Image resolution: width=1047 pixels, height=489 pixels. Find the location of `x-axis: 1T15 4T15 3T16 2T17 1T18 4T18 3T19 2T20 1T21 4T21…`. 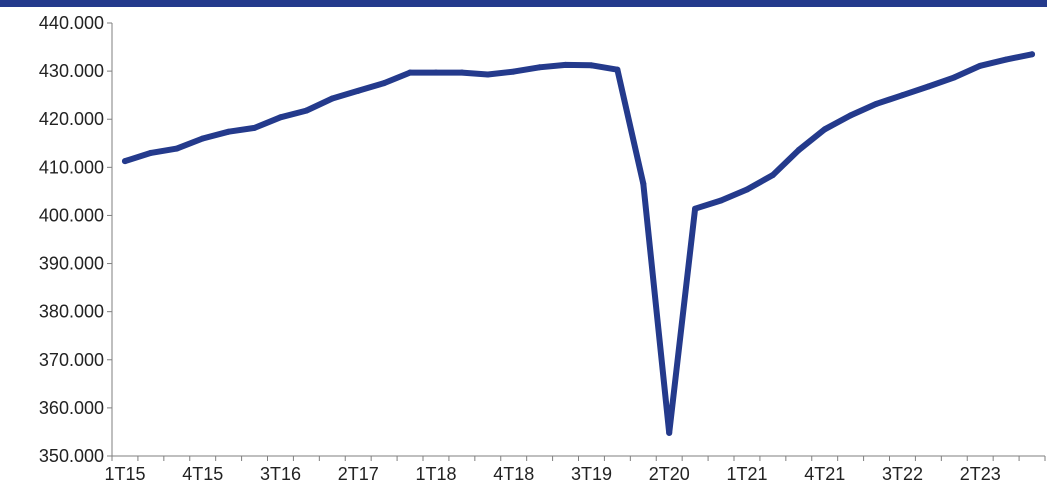

x-axis: 1T15 4T15 3T16 2T17 1T18 4T18 3T19 2T20 1T21 4T21… is located at coordinates (575, 469).